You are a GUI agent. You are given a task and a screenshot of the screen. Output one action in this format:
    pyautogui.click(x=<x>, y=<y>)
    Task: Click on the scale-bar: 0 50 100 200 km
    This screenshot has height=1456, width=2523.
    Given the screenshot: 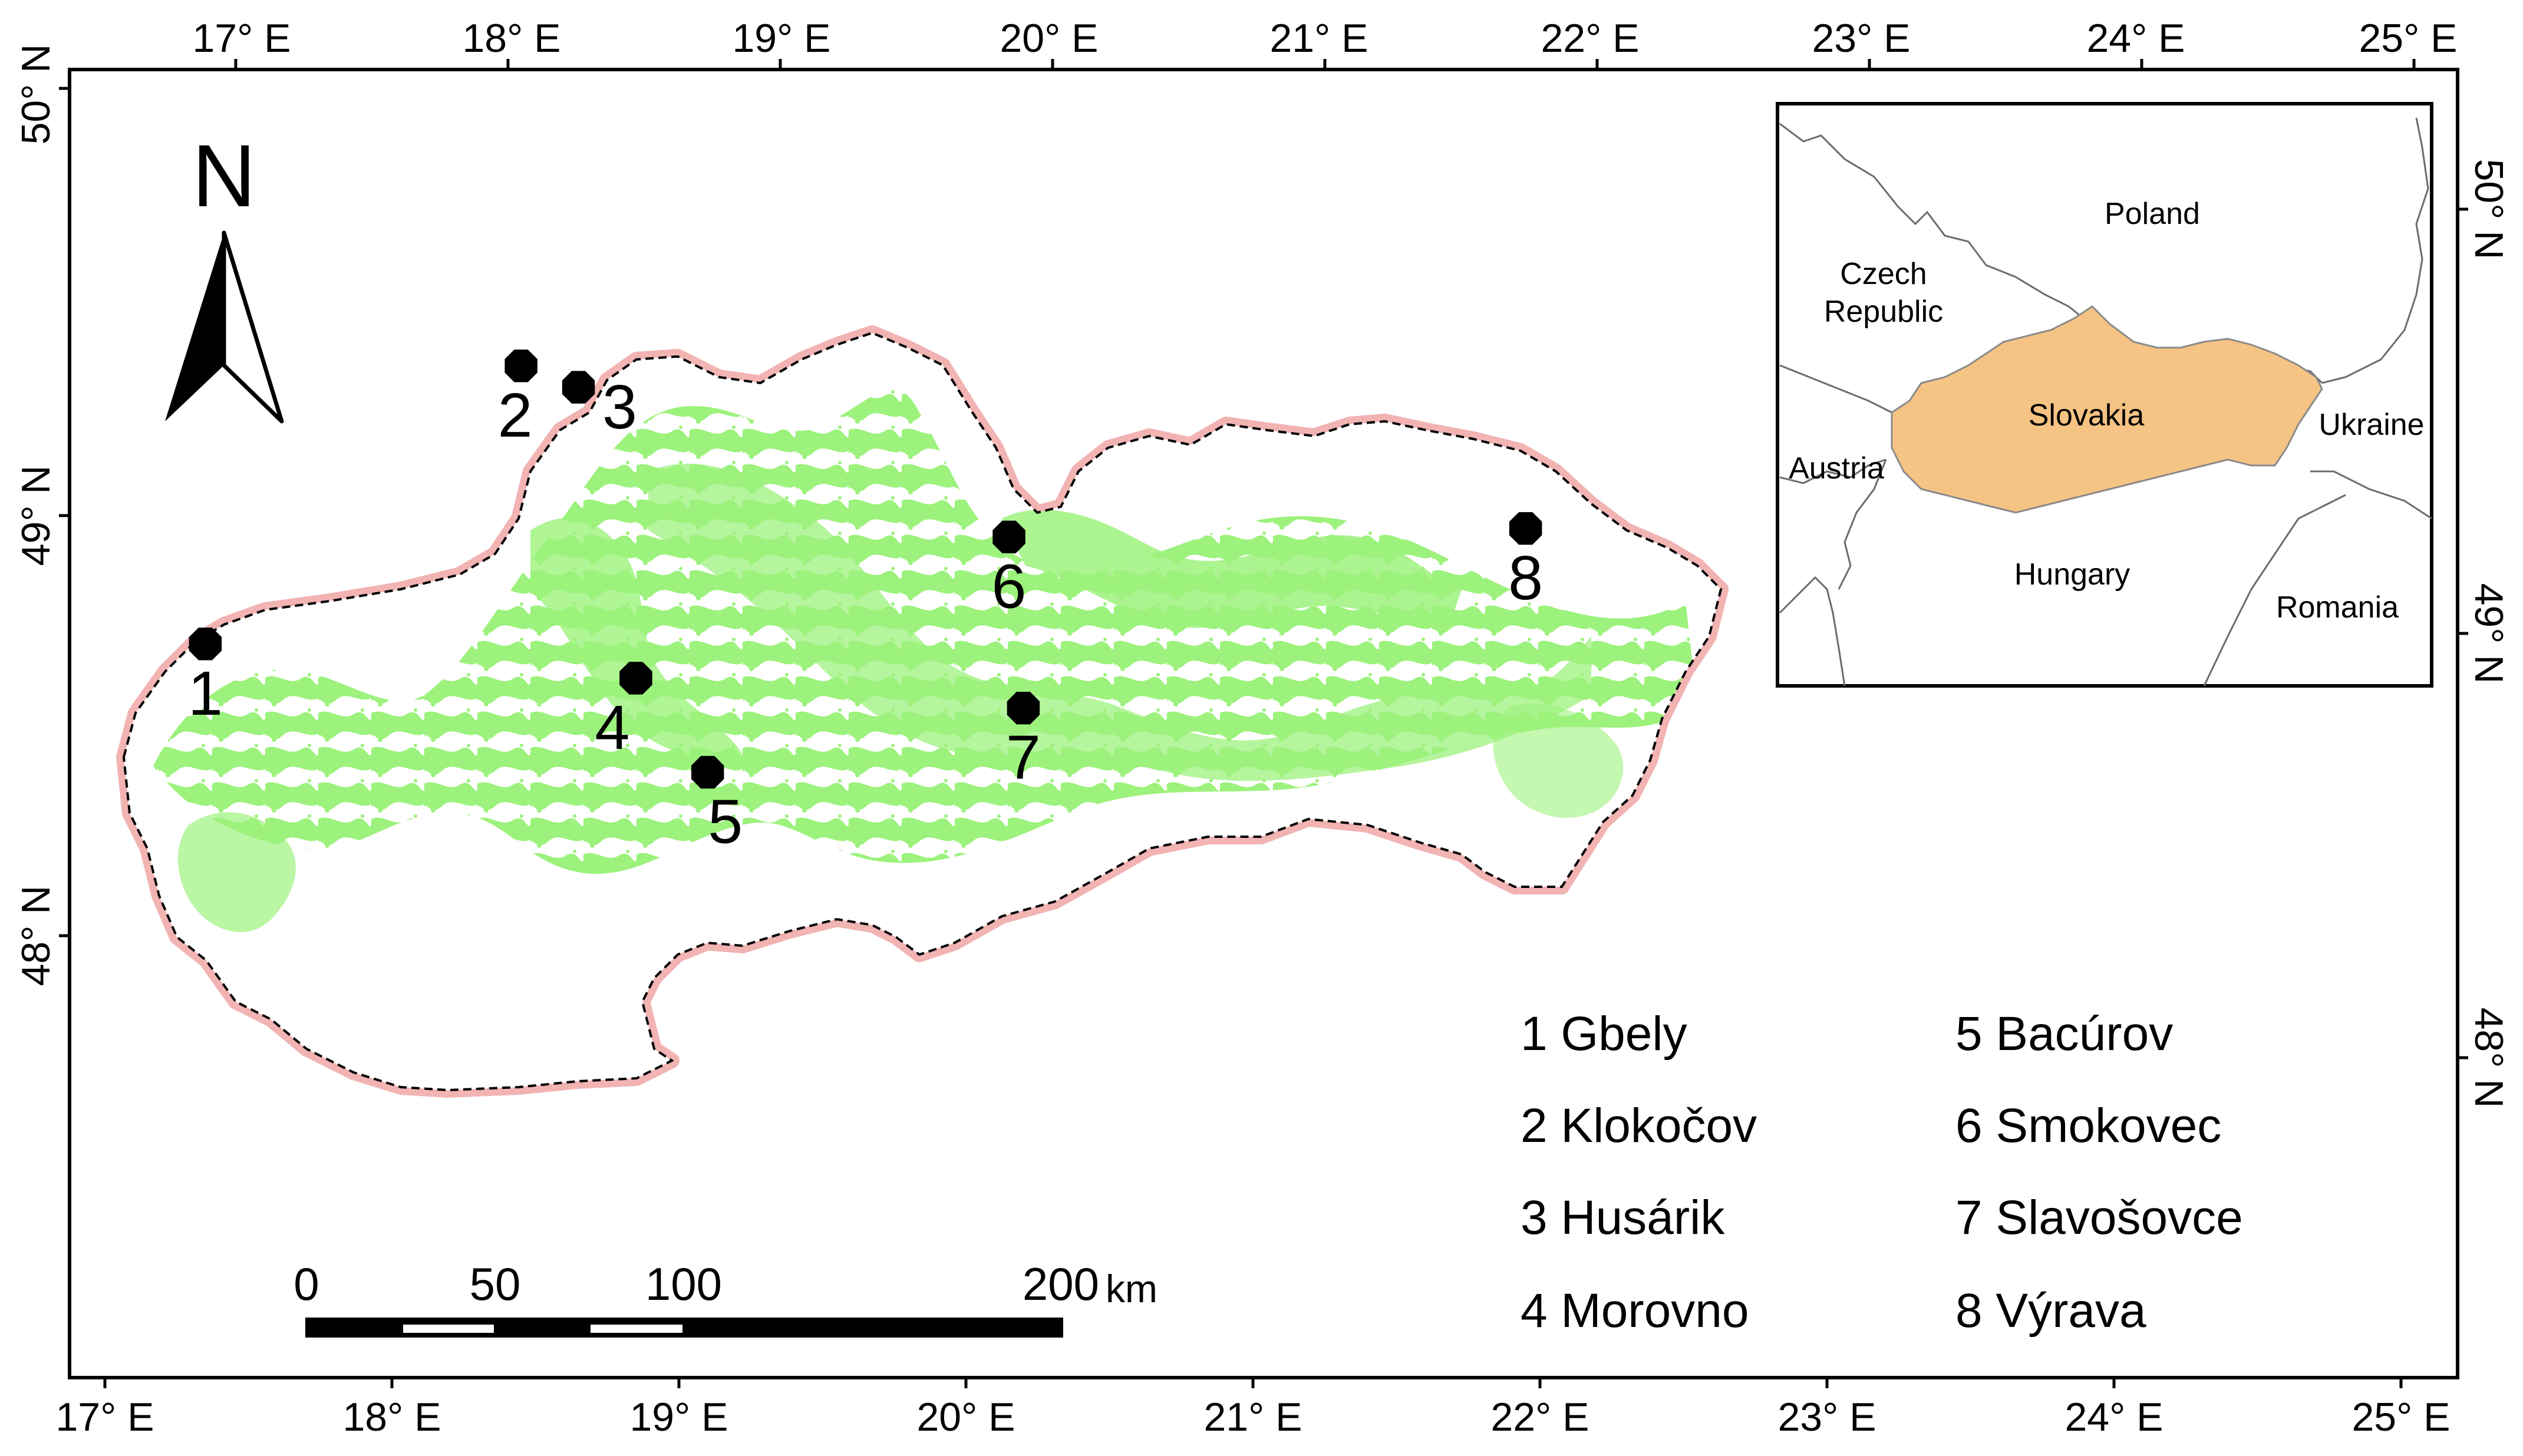 What is the action you would take?
    pyautogui.click(x=725, y=1298)
    